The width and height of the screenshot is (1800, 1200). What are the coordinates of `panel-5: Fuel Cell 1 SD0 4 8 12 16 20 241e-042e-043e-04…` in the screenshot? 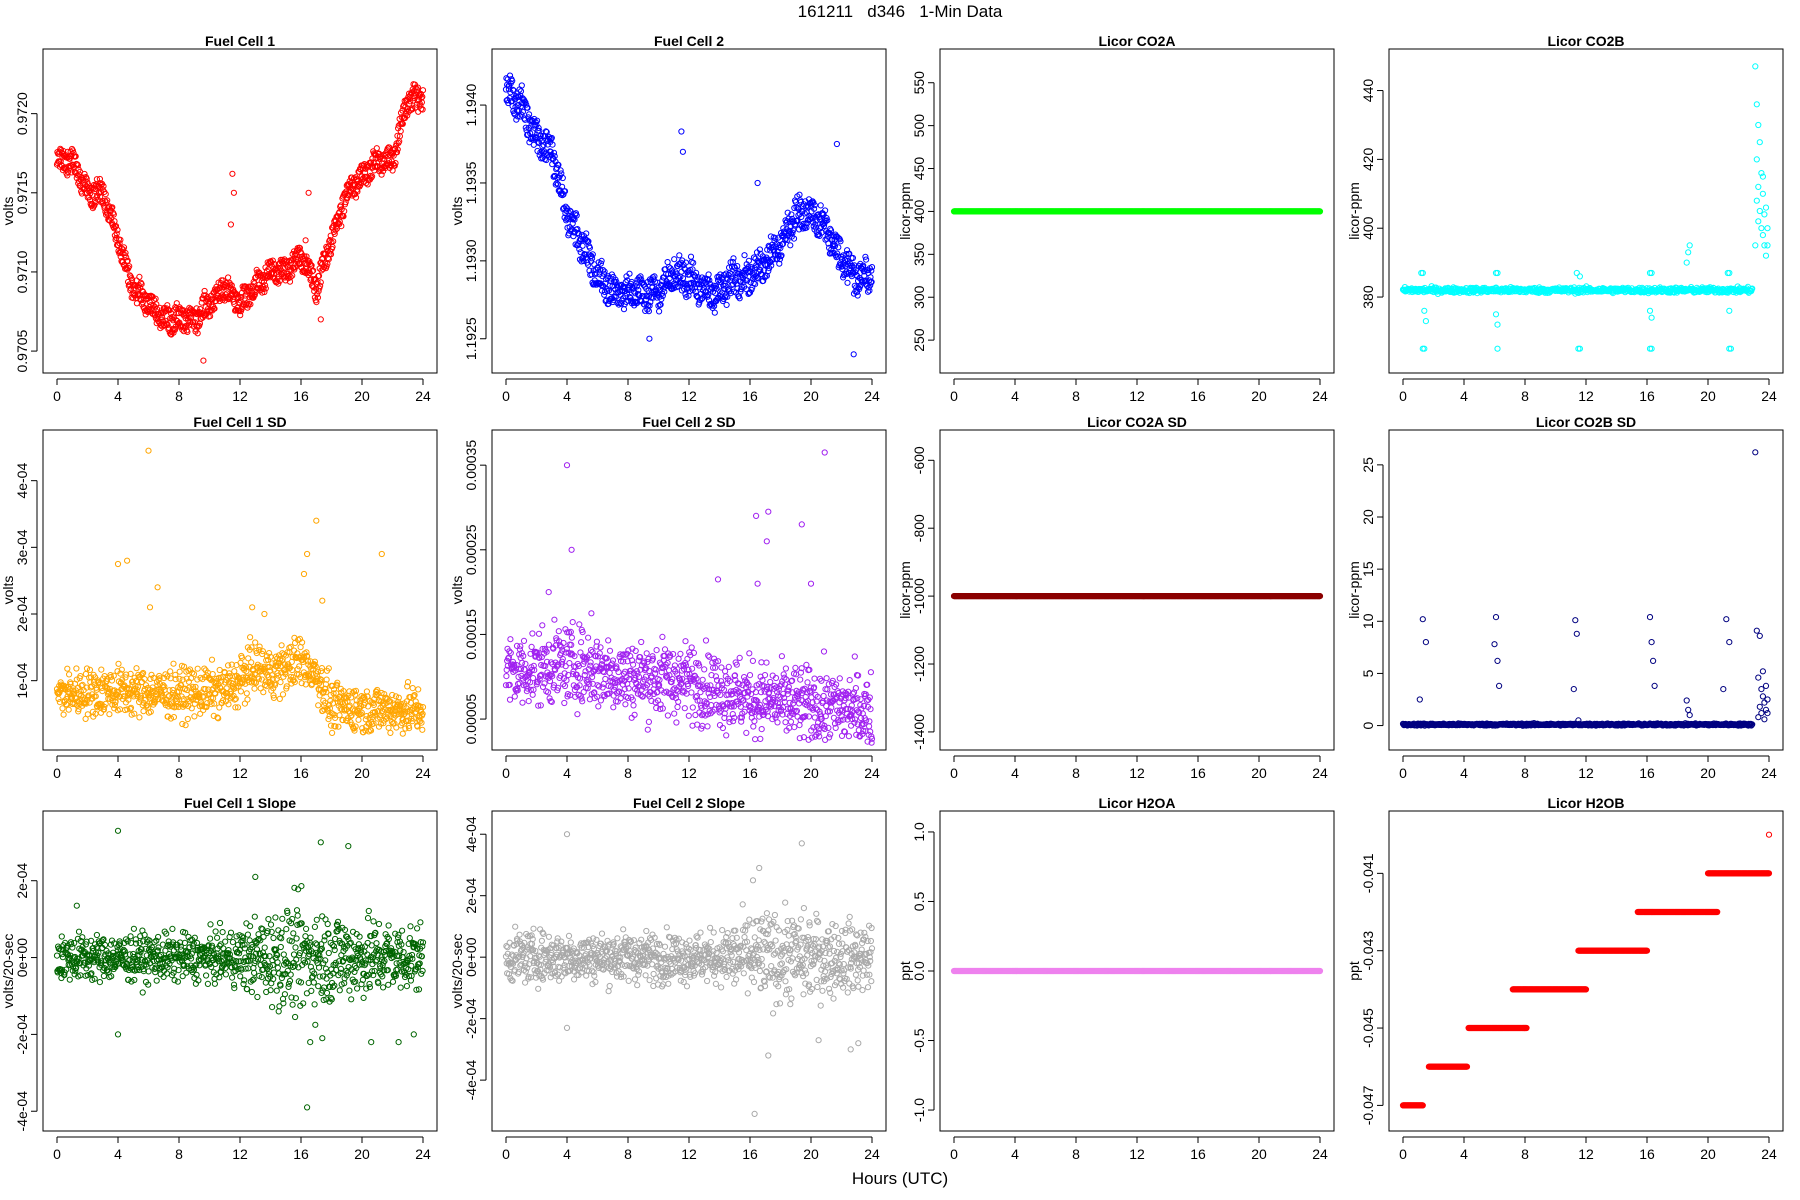 It's located at (219, 597).